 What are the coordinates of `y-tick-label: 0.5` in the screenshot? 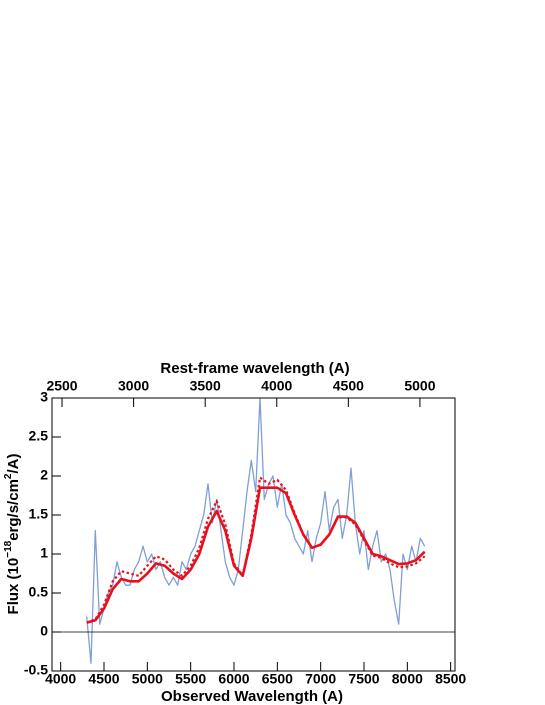 It's located at (39, 592).